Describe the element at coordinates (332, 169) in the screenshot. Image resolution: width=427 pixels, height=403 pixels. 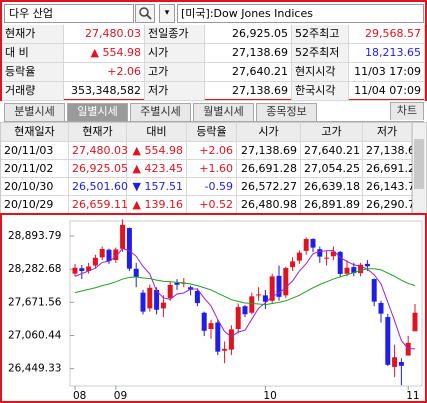
I see `daily-cell: 27,054.25` at that location.